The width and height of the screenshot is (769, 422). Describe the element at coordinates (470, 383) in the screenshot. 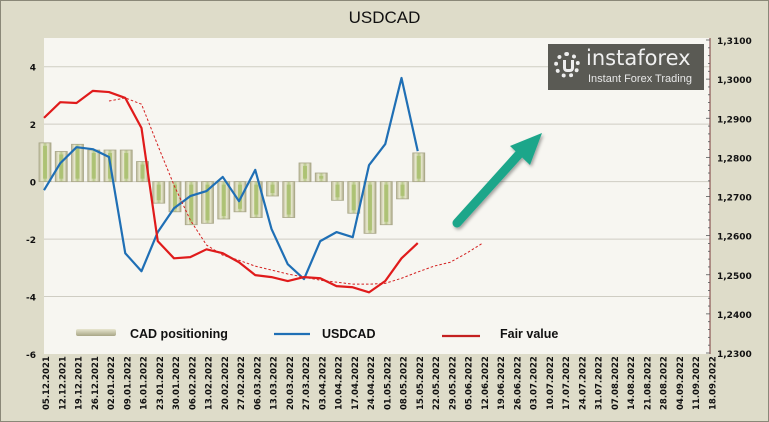

I see `x-tick-label: 05.06.2022` at that location.